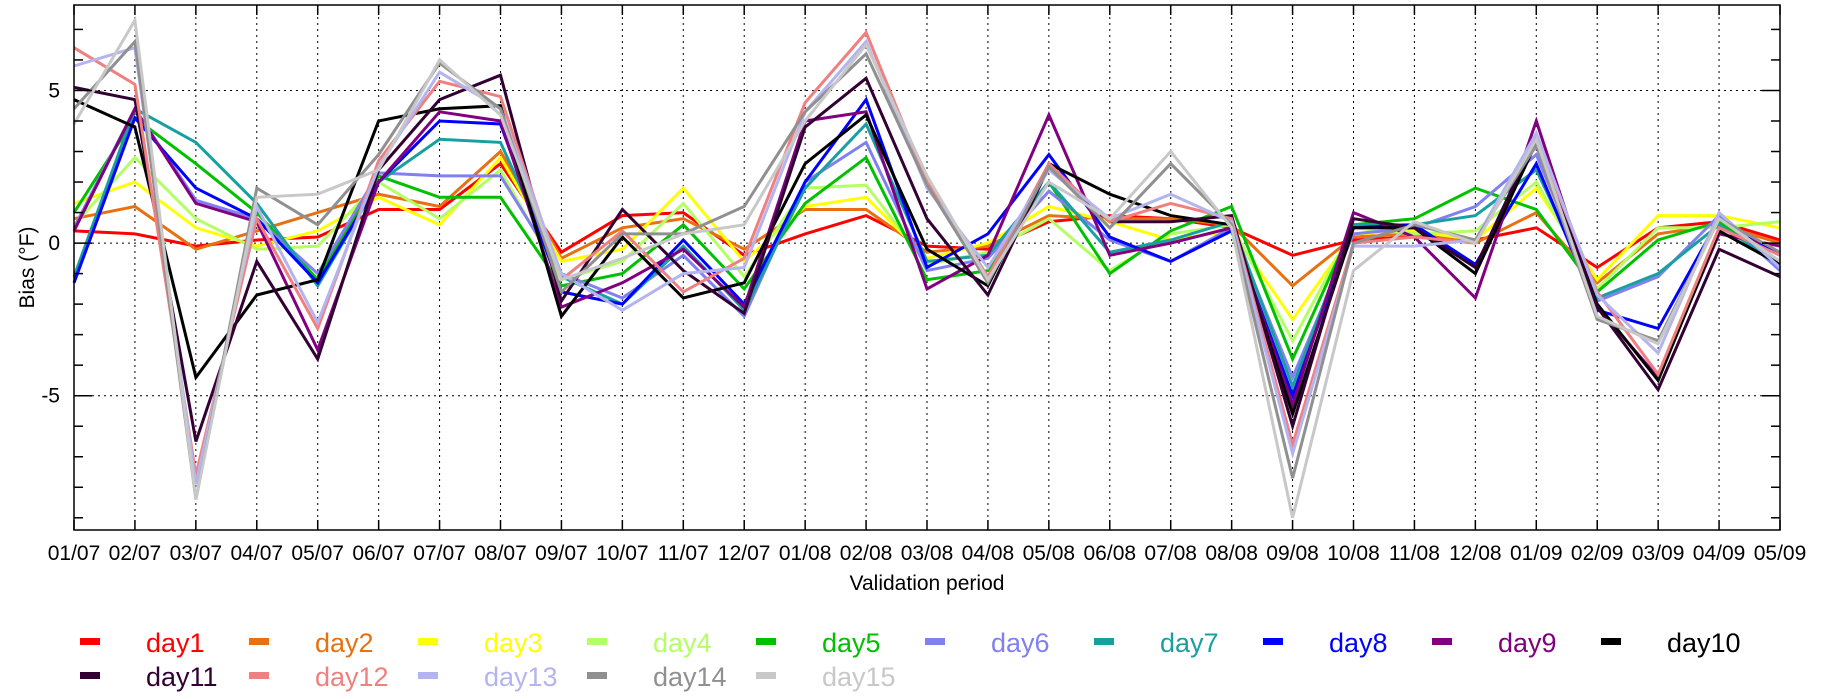 Image resolution: width=1828 pixels, height=699 pixels. What do you see at coordinates (597, 641) in the screenshot?
I see `legend-swatch-day4` at bounding box center [597, 641].